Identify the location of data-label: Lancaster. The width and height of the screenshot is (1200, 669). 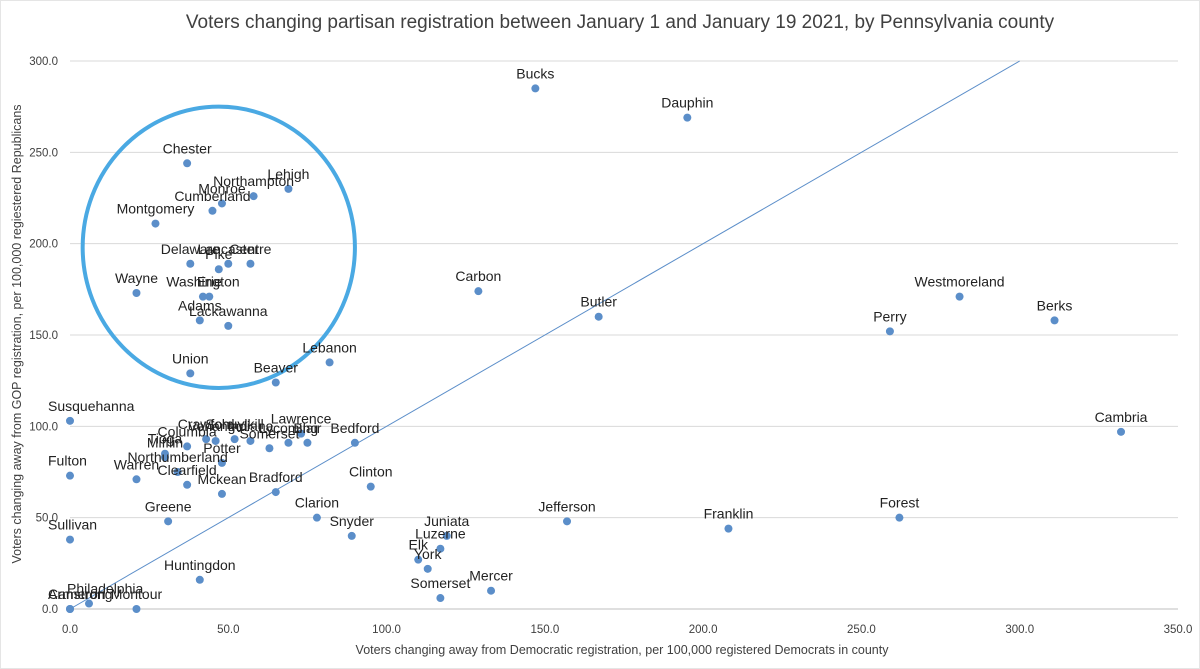
(229, 249).